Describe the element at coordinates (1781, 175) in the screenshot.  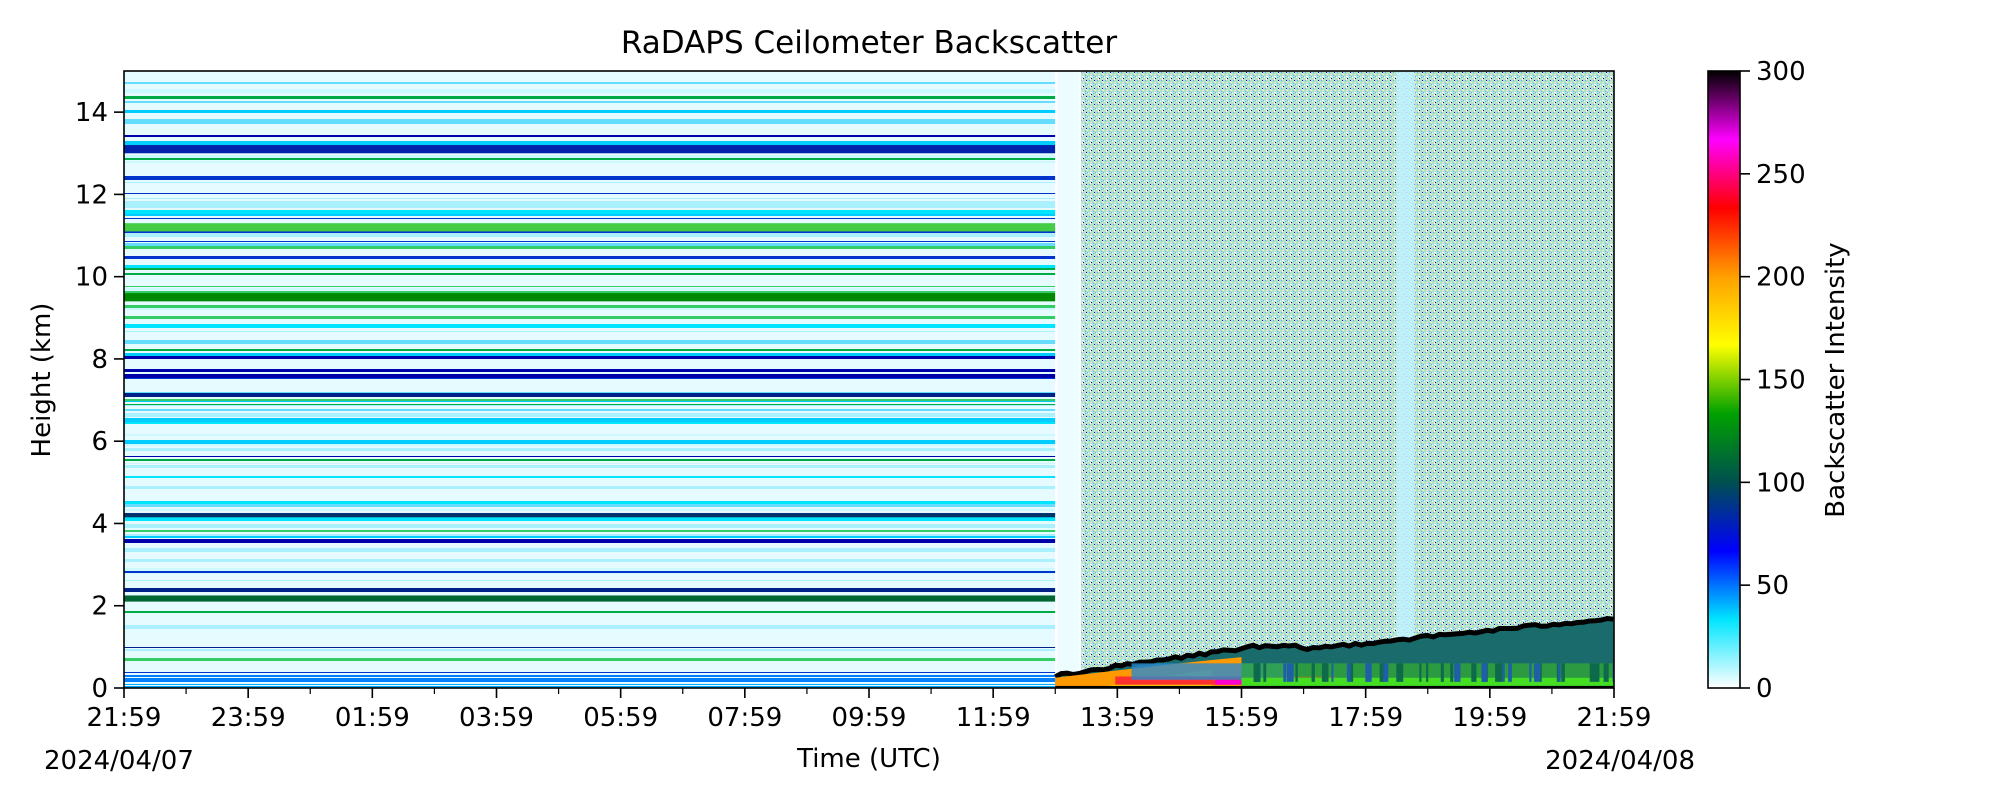
I see `colorbar-tick-label: 250` at that location.